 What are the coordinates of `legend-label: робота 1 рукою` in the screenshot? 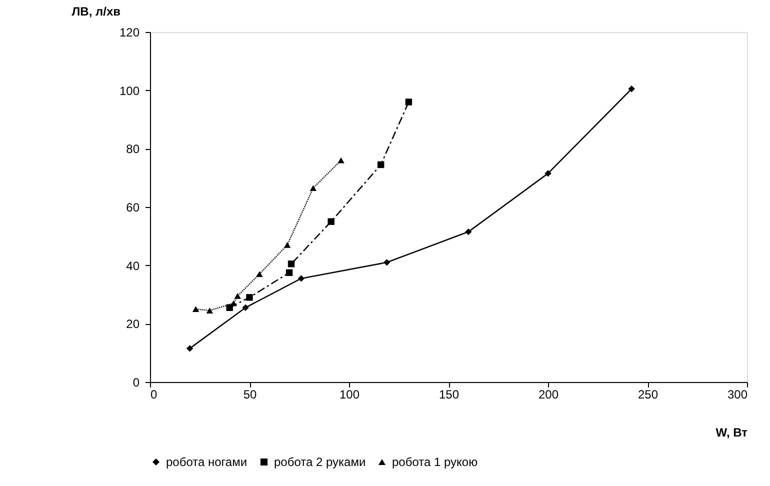 It's located at (435, 462).